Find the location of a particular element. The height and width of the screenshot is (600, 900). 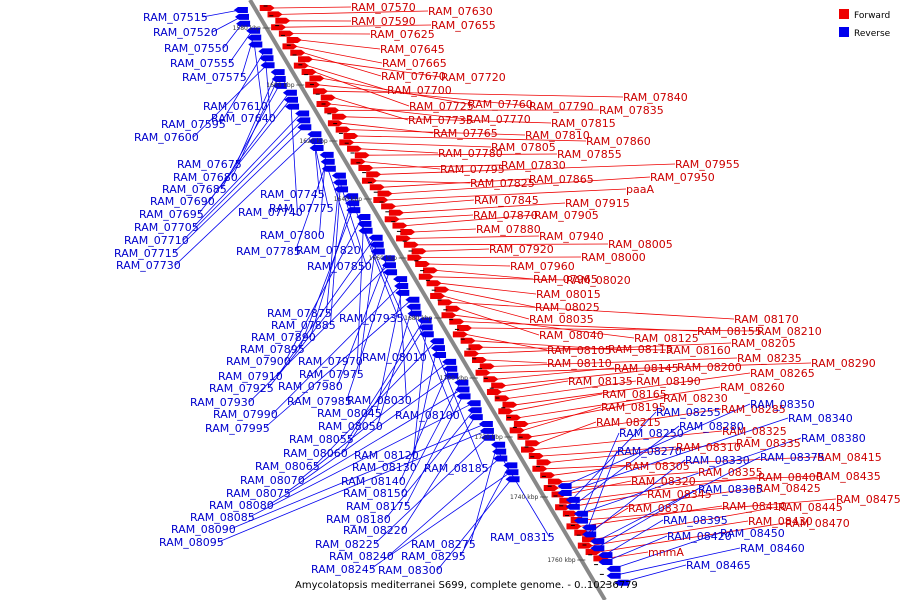

forward-feature-label: RAM_08110 is located at coordinates (579, 363).